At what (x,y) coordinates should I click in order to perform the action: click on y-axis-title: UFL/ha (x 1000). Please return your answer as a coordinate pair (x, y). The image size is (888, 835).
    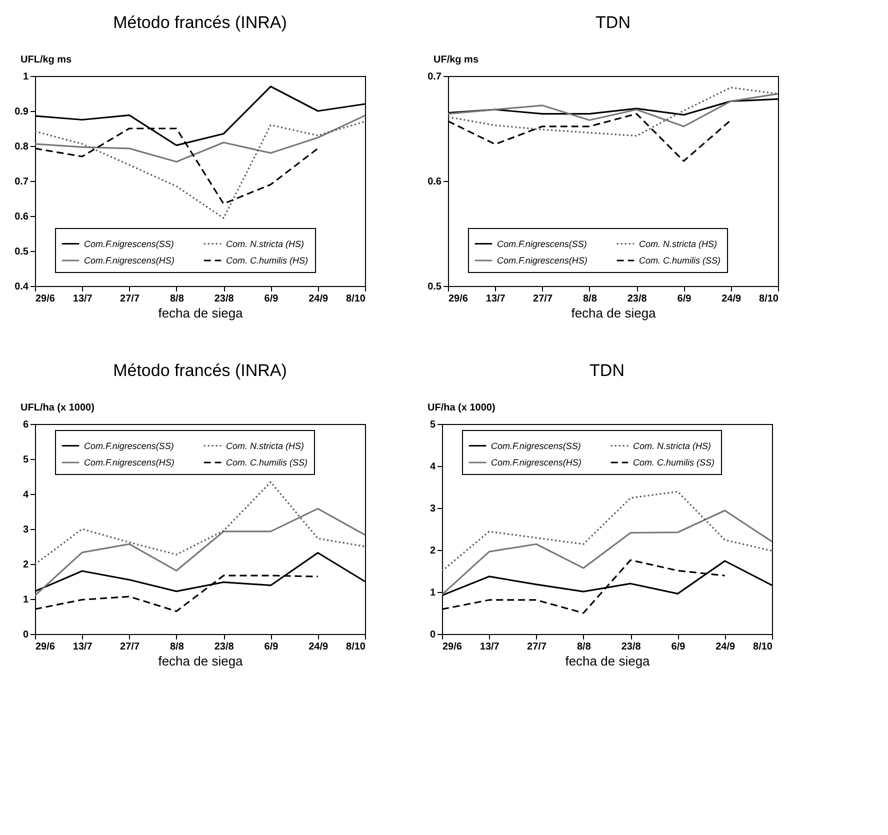
    Looking at the image, I should click on (57, 408).